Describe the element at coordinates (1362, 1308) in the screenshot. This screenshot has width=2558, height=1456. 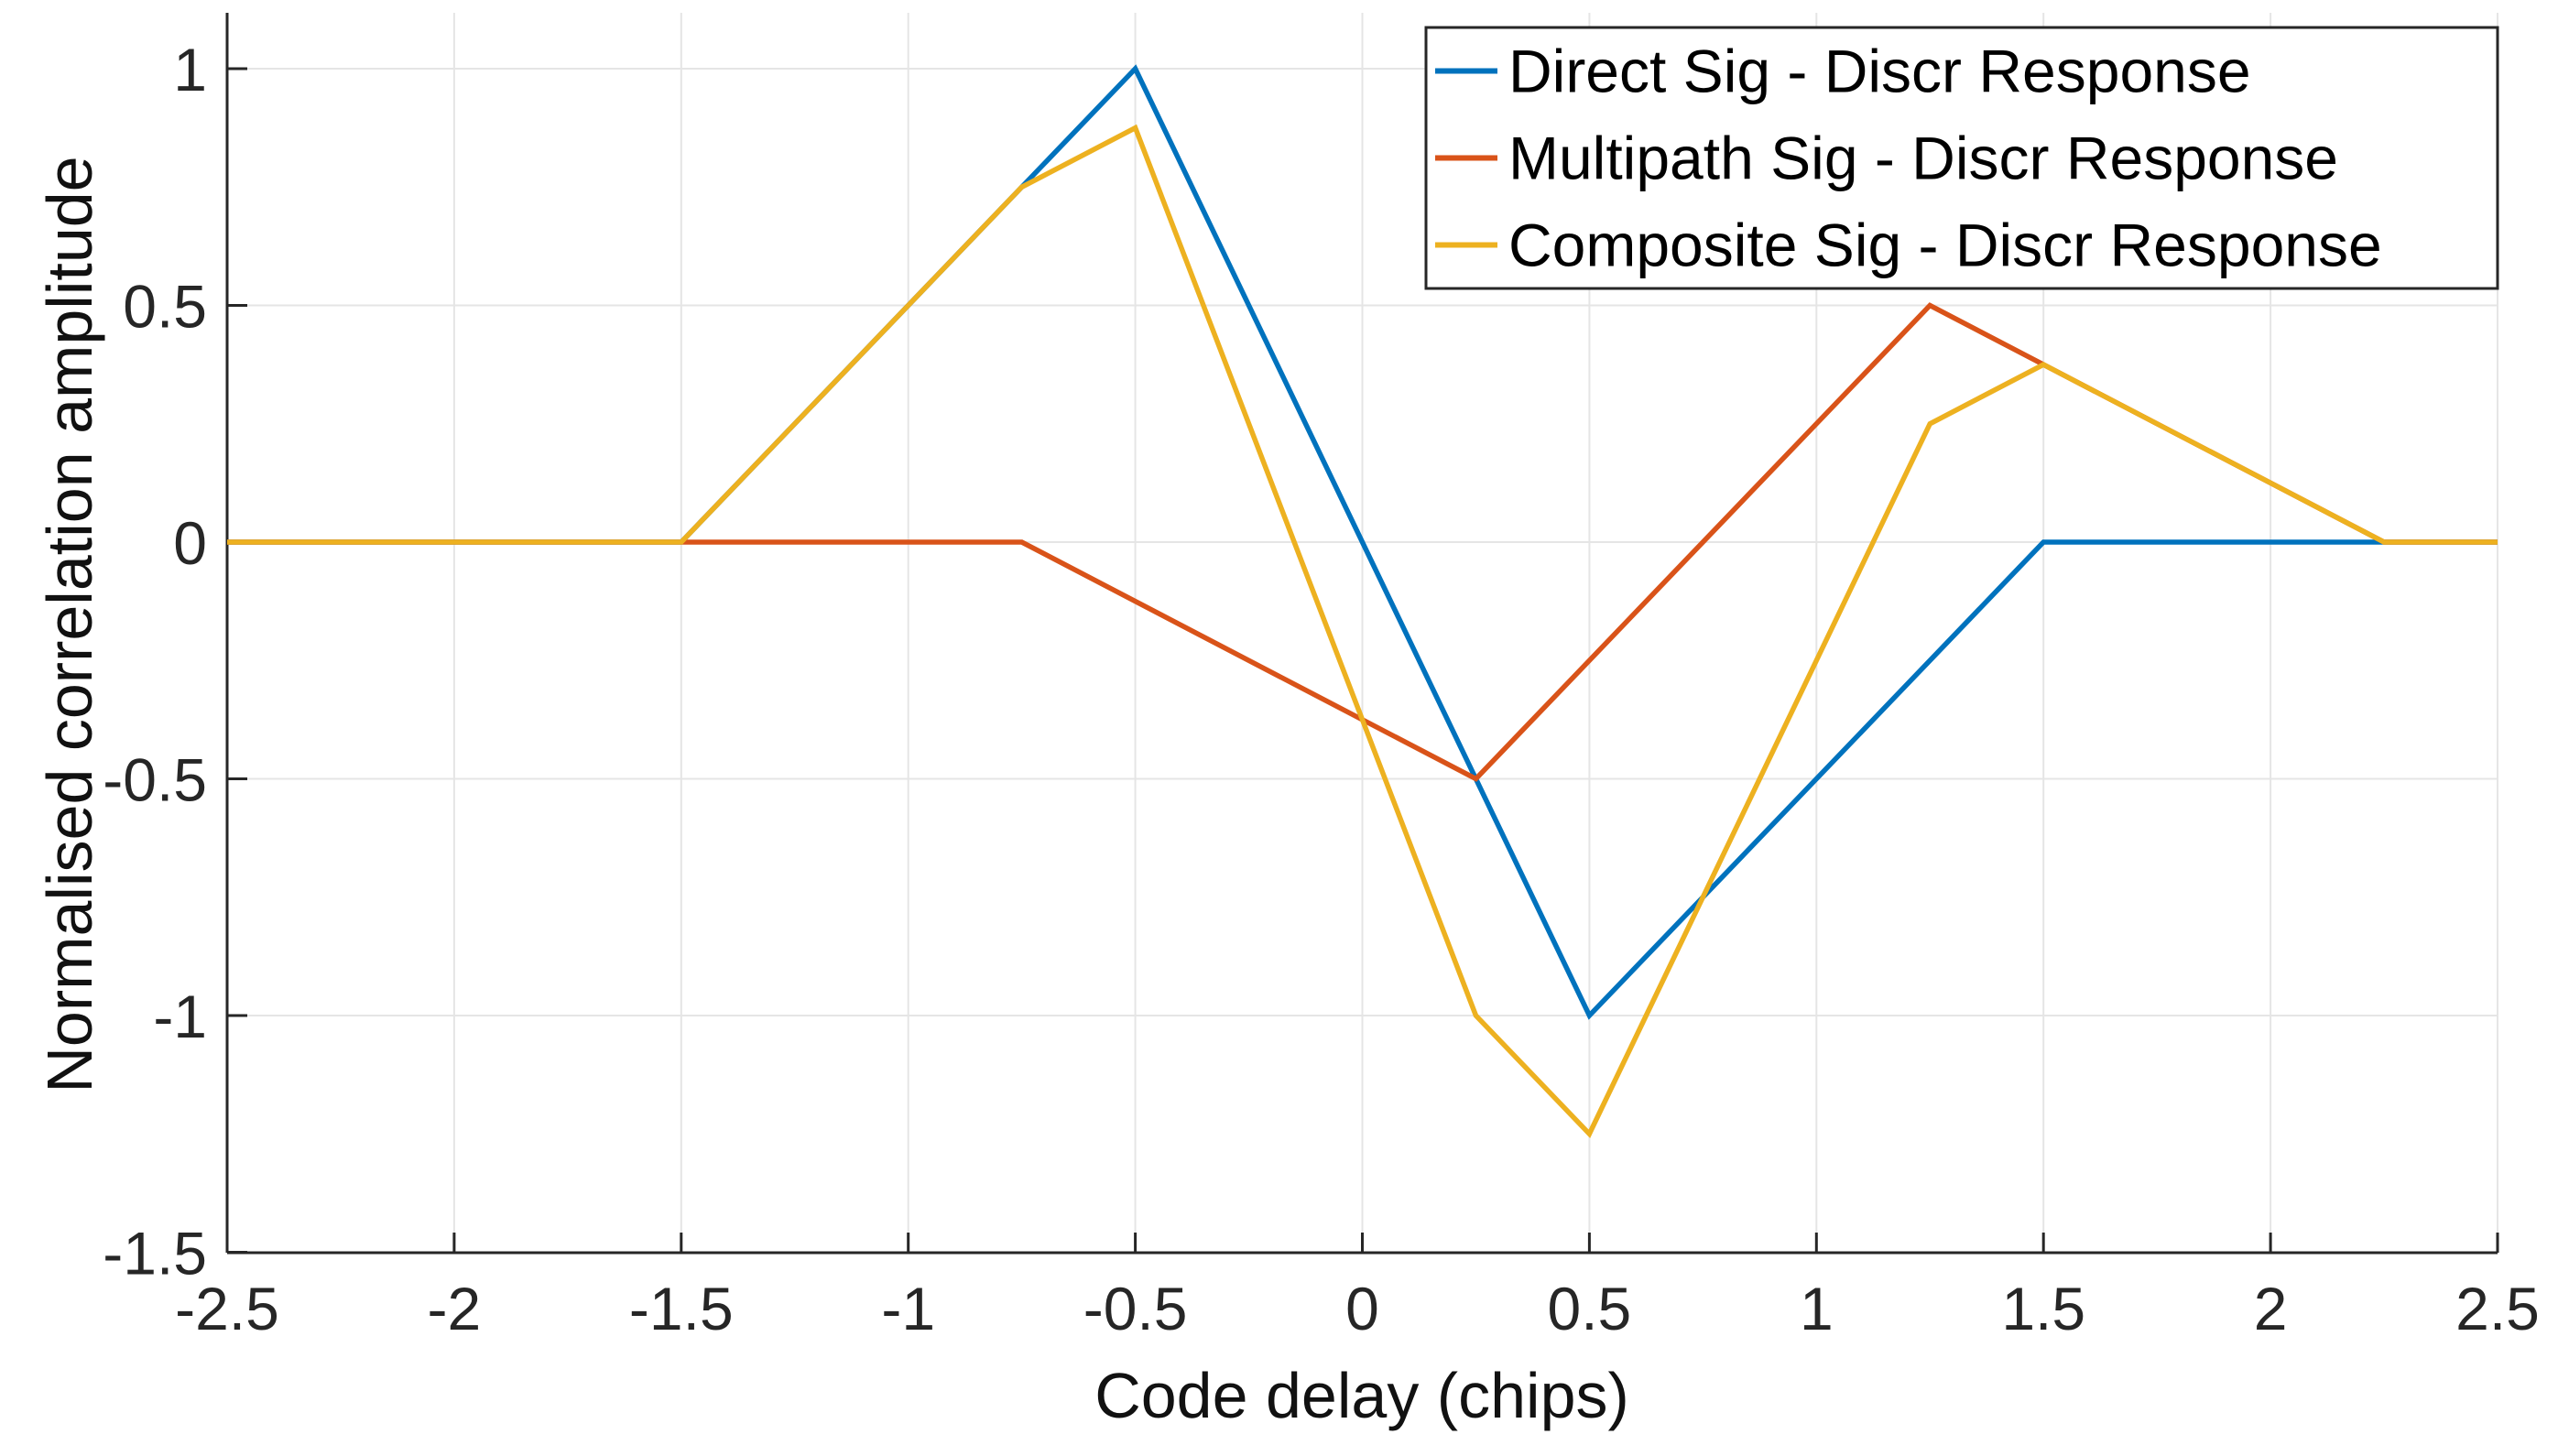
I see `x-tick-label: 0` at that location.